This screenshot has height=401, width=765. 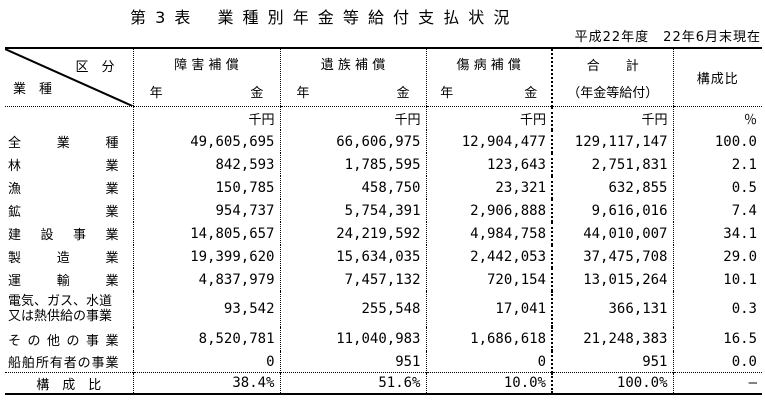 I want to click on cell-value: 15,634,035, so click(x=352, y=256).